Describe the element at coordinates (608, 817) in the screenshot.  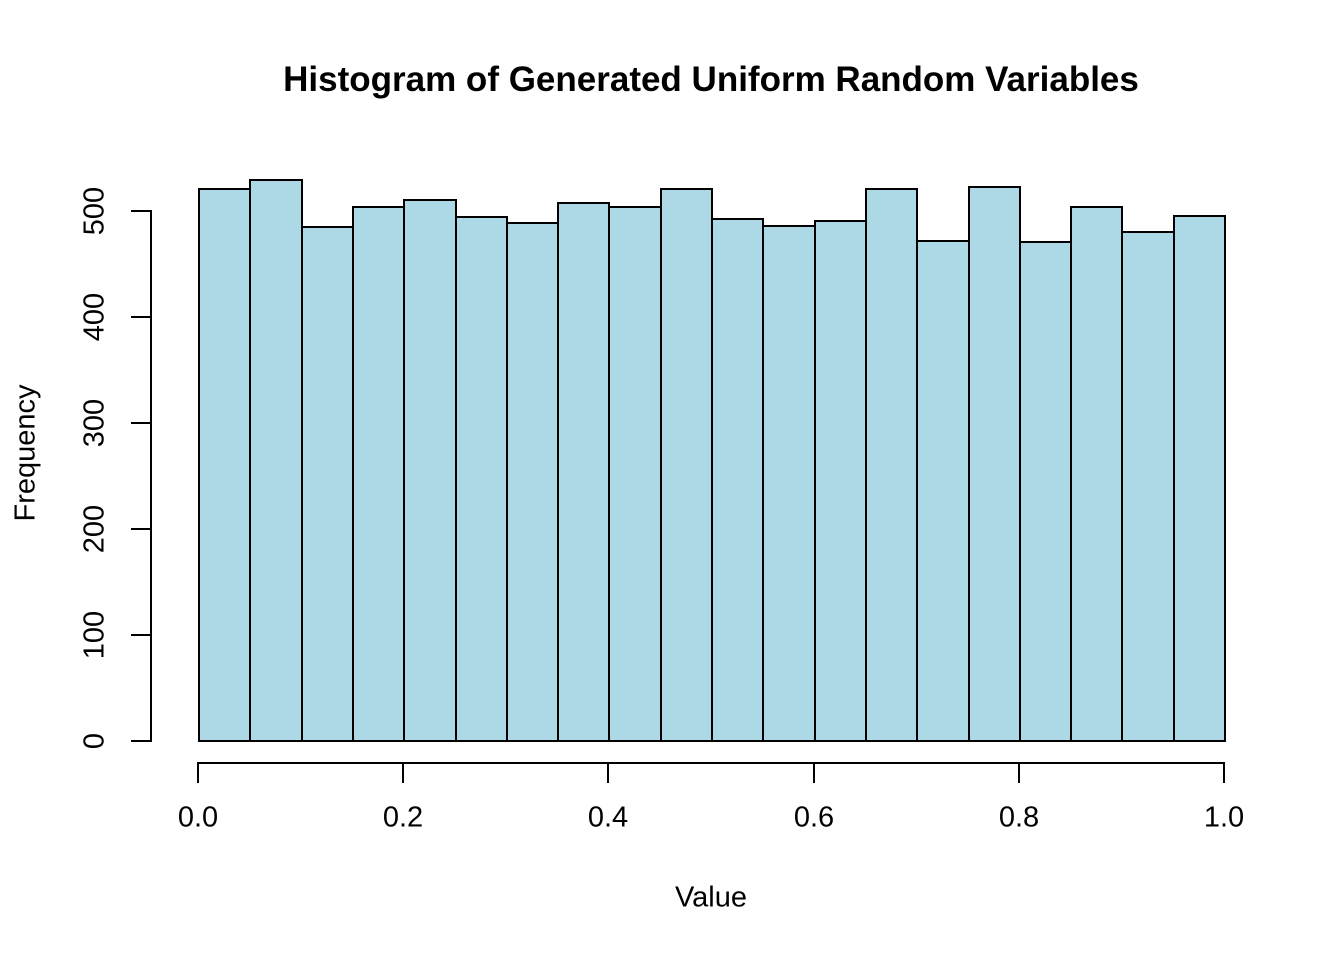
I see `x-tick-label: 0.4` at that location.